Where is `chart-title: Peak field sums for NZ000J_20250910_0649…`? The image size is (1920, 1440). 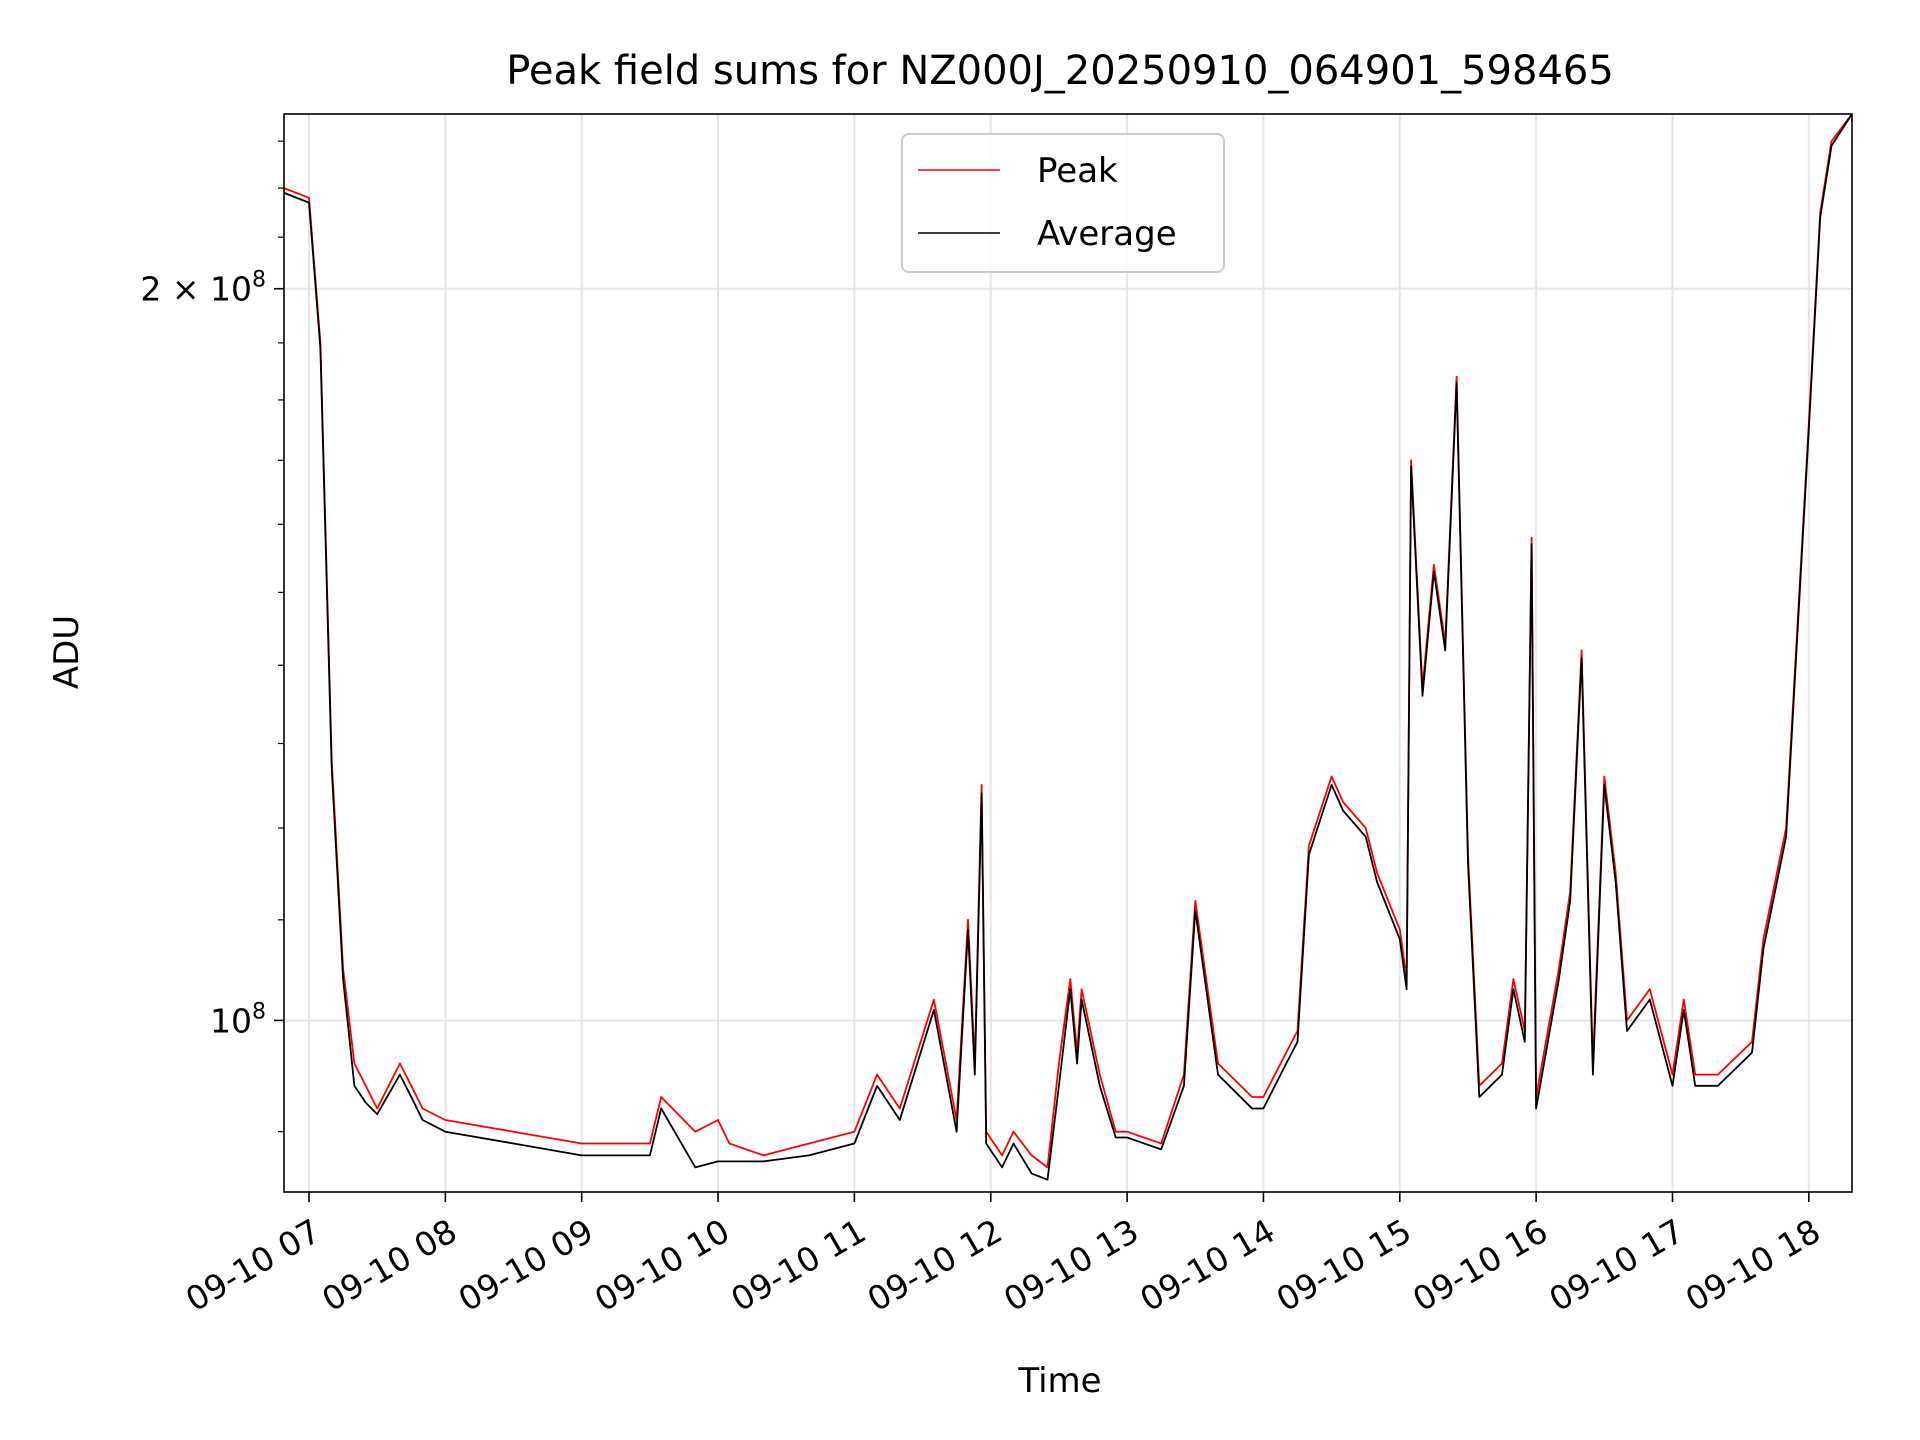 chart-title: Peak field sums for NZ000J_20250910_0649… is located at coordinates (1060, 71).